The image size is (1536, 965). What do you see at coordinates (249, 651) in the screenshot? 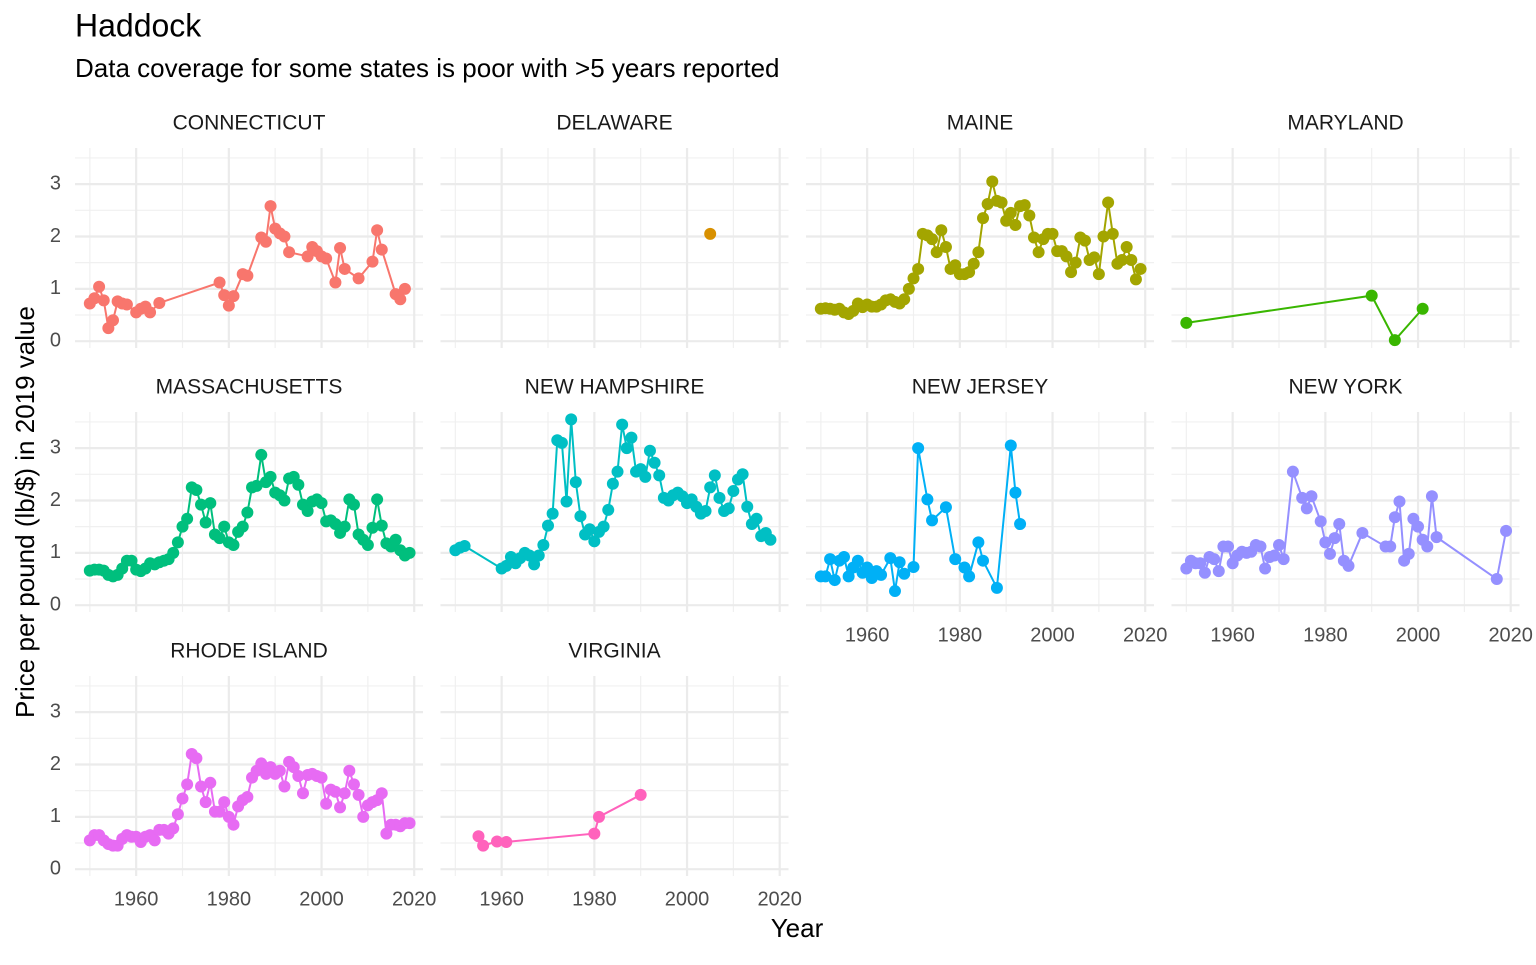
I see `strip-label: RHODE ISLAND` at bounding box center [249, 651].